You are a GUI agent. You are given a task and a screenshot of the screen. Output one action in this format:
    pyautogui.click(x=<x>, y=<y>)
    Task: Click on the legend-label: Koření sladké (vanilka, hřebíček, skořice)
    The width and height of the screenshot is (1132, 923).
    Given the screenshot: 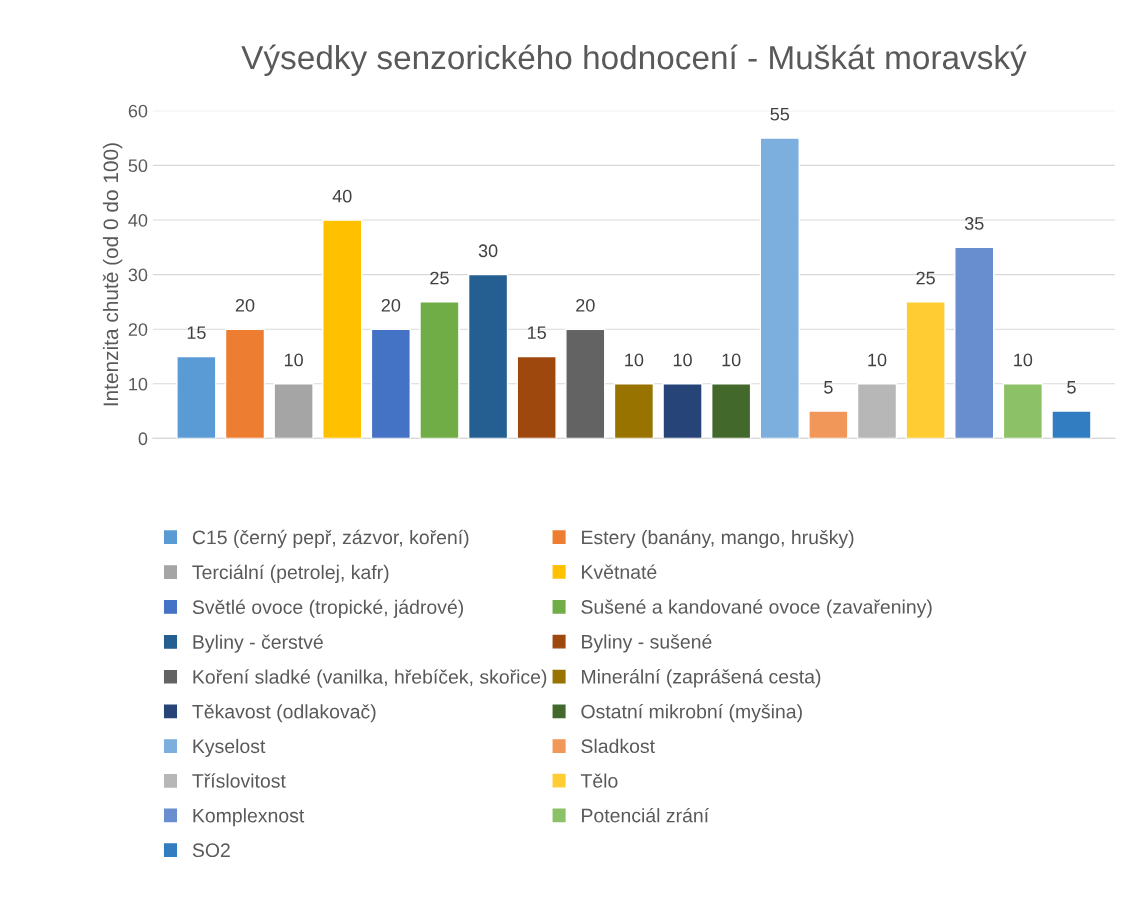 What is the action you would take?
    pyautogui.click(x=370, y=678)
    